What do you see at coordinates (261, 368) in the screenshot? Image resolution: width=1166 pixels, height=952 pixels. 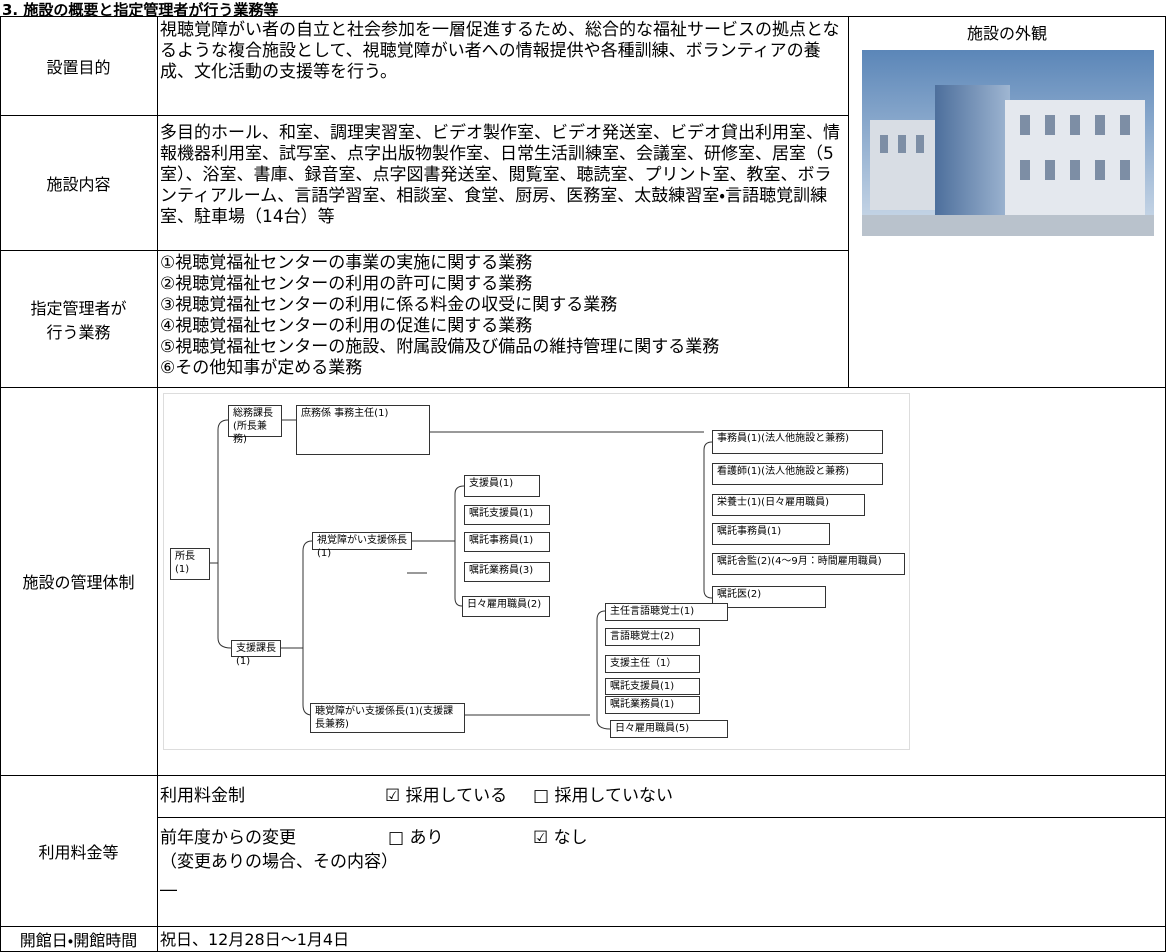 I see `duty-item: ⑥その他知事が定める業務` at bounding box center [261, 368].